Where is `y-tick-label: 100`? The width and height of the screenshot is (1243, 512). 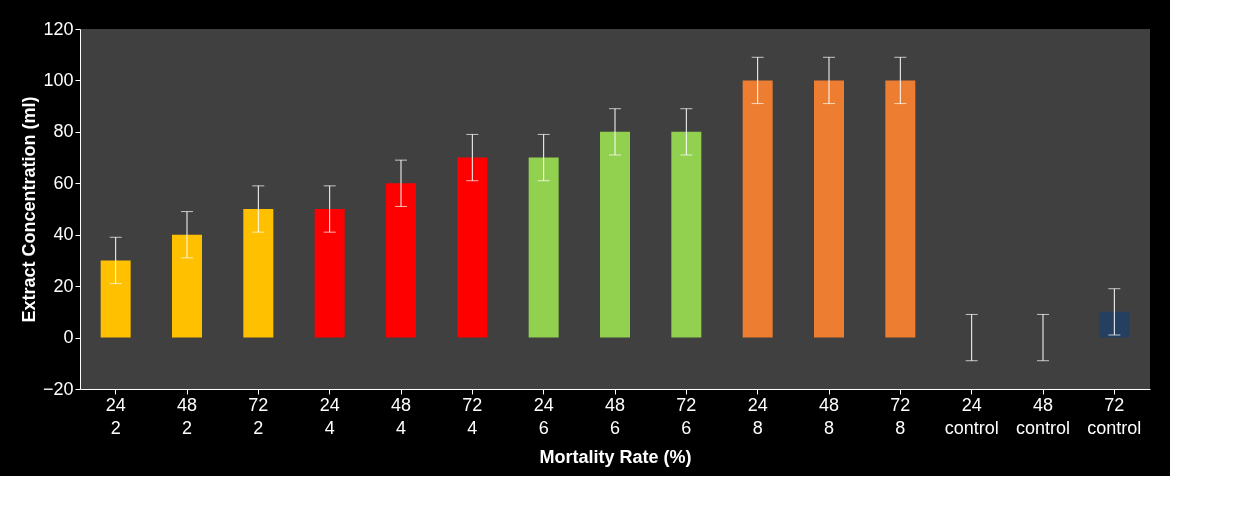 y-tick-label: 100 is located at coordinates (58, 79).